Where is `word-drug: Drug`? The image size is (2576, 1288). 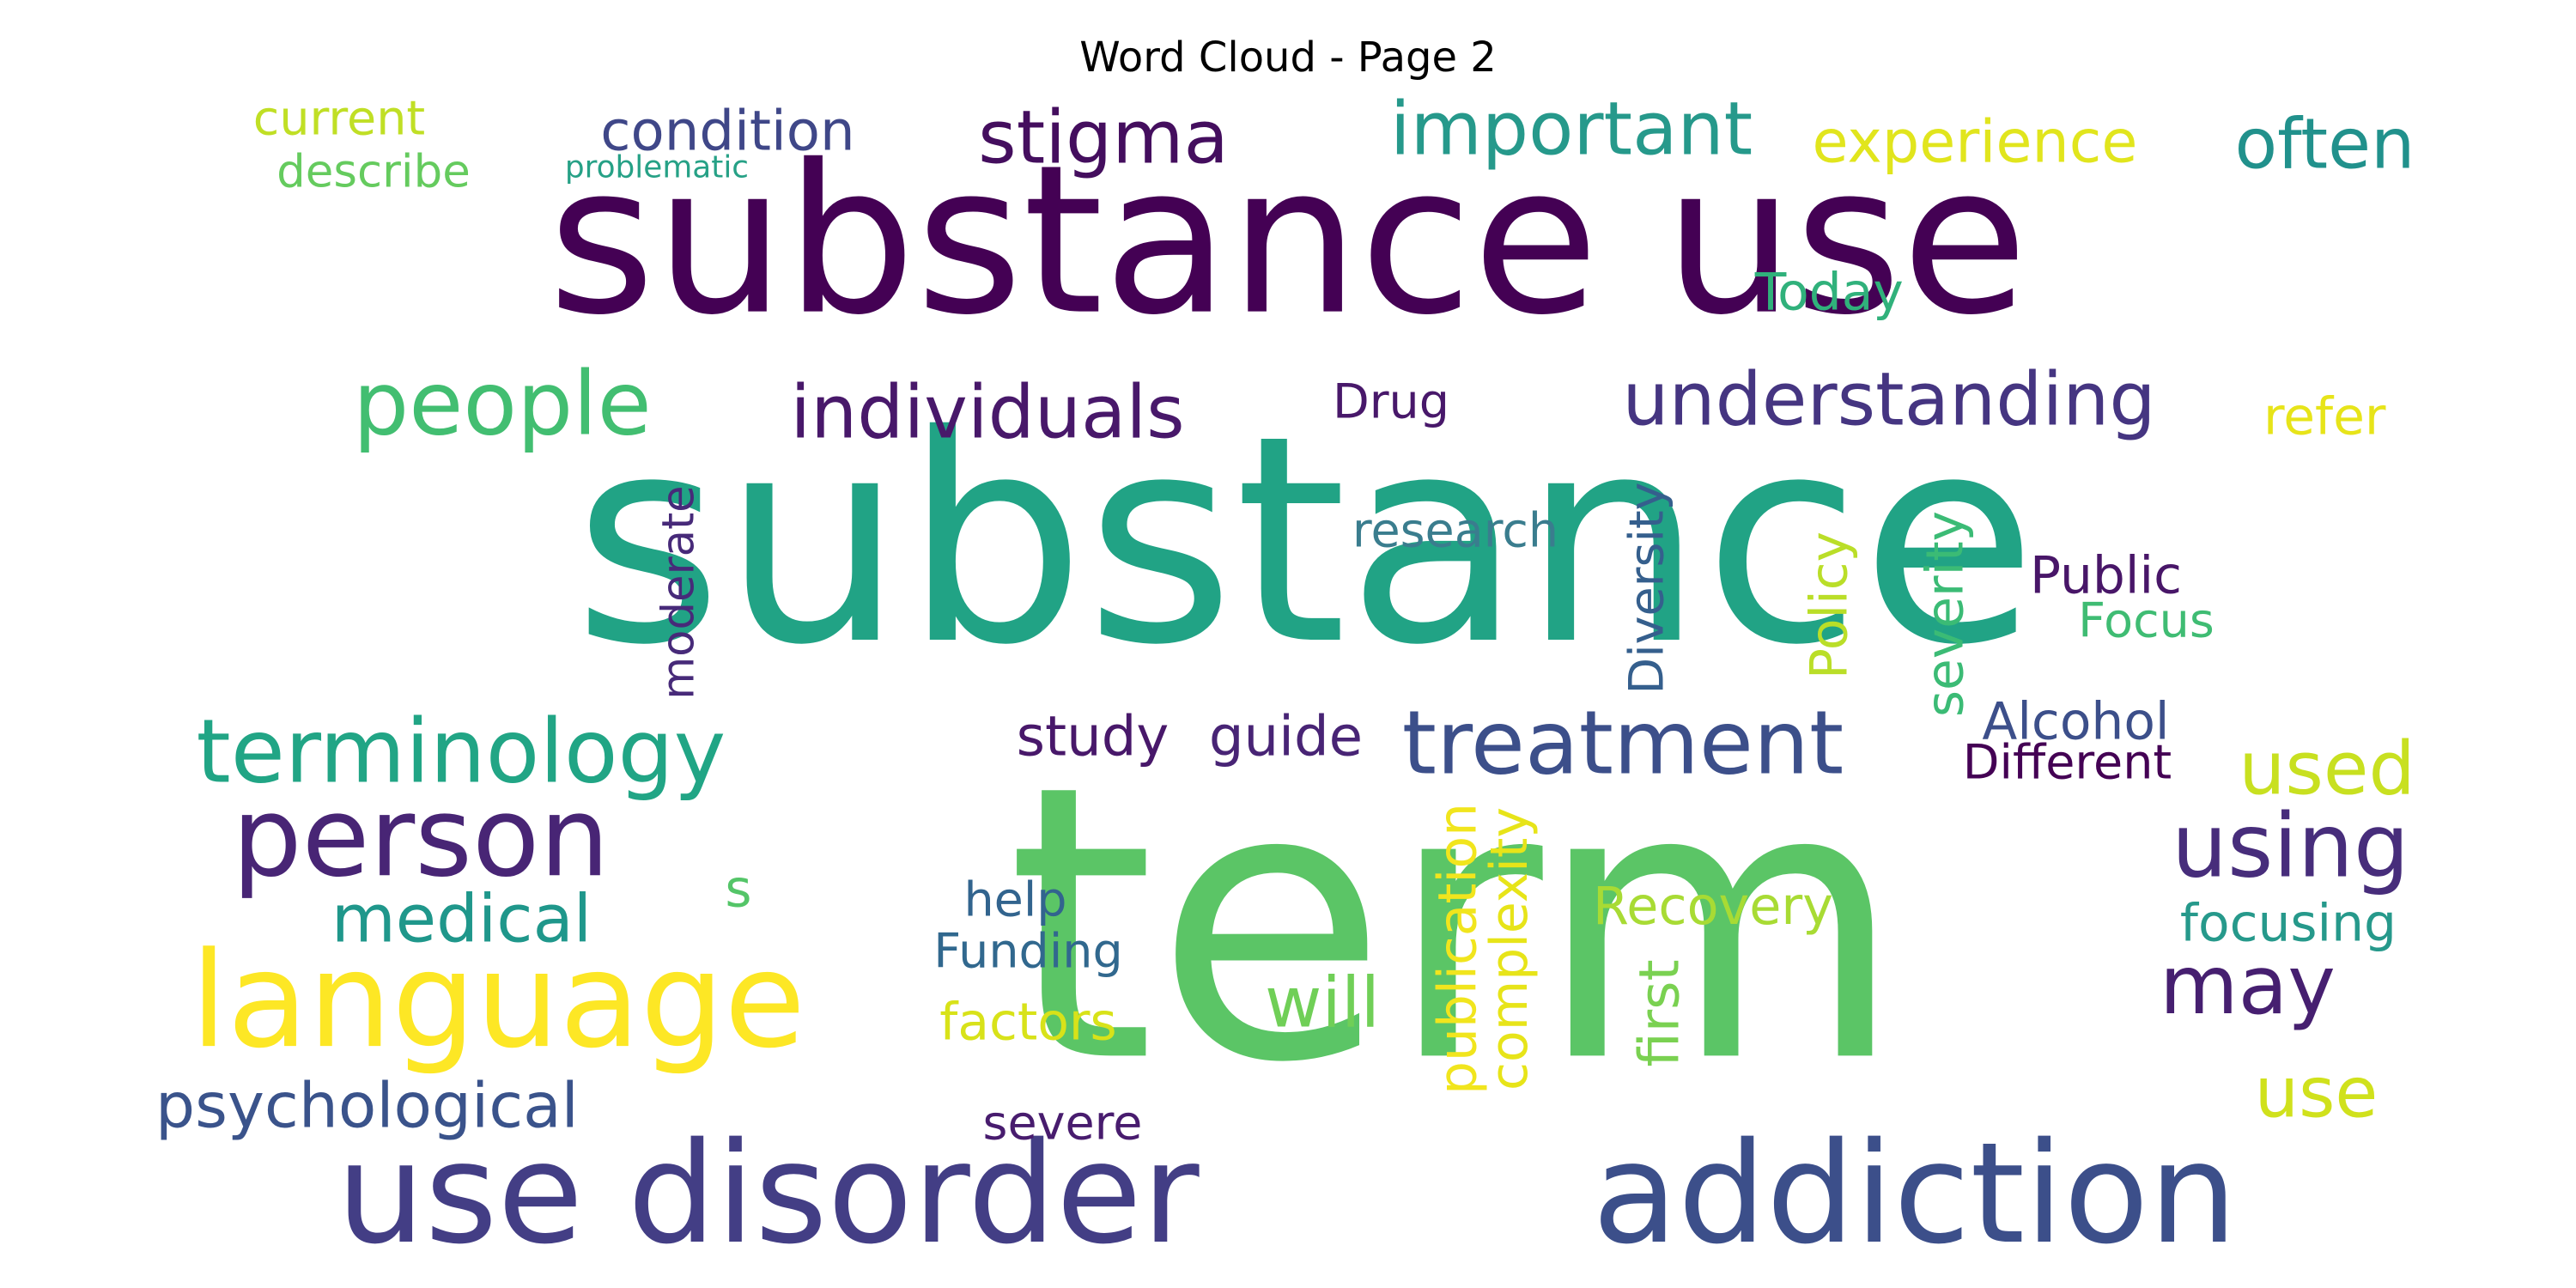
word-drug: Drug is located at coordinates (1391, 402).